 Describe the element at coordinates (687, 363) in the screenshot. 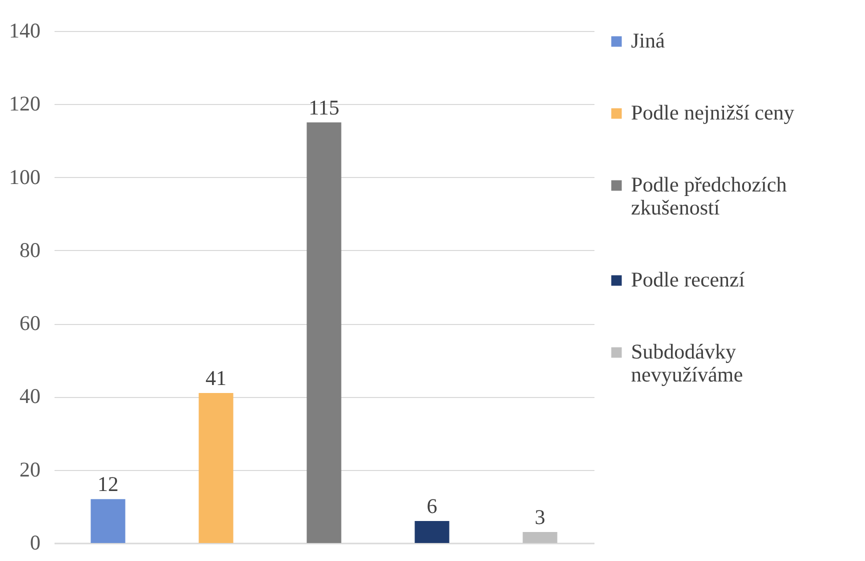

I see `legend-label: Subdodávky nevyužíváme` at that location.